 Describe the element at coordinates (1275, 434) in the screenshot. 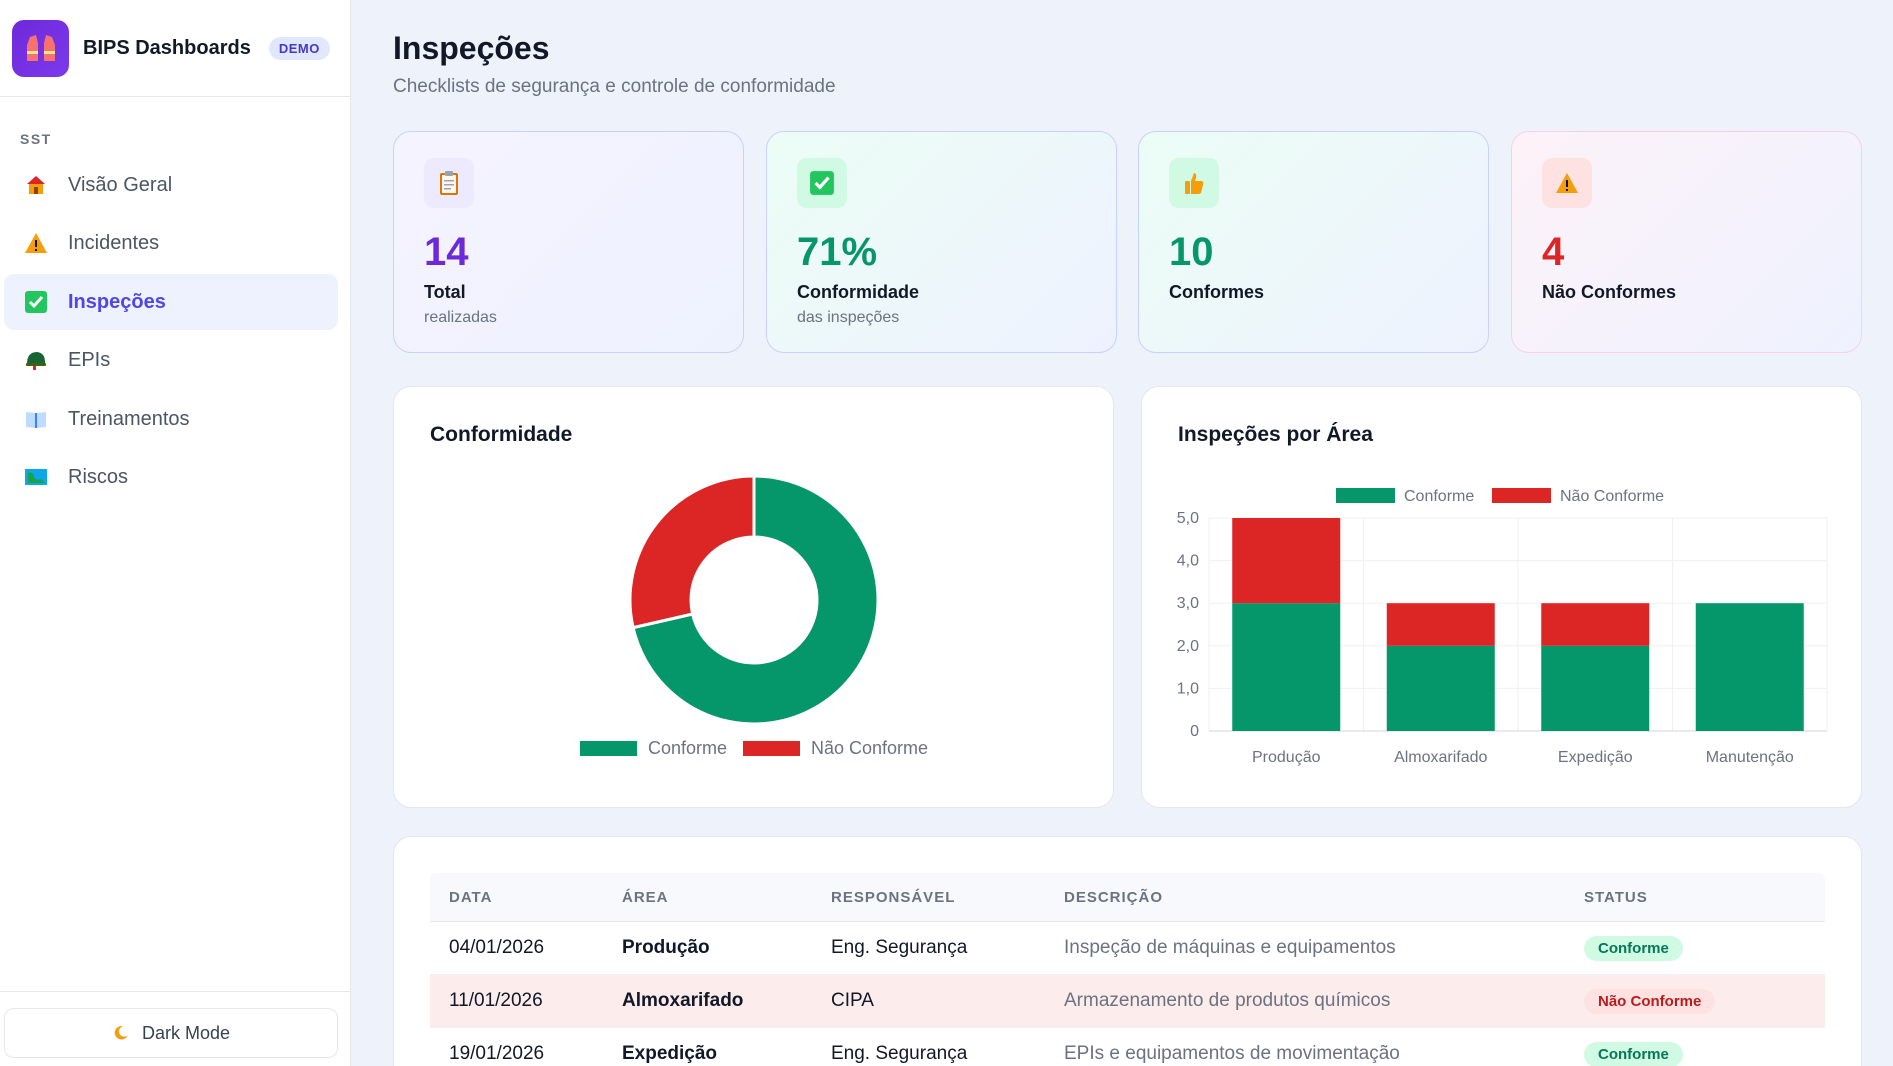

I see `chart-title: Inspeções por Área` at that location.